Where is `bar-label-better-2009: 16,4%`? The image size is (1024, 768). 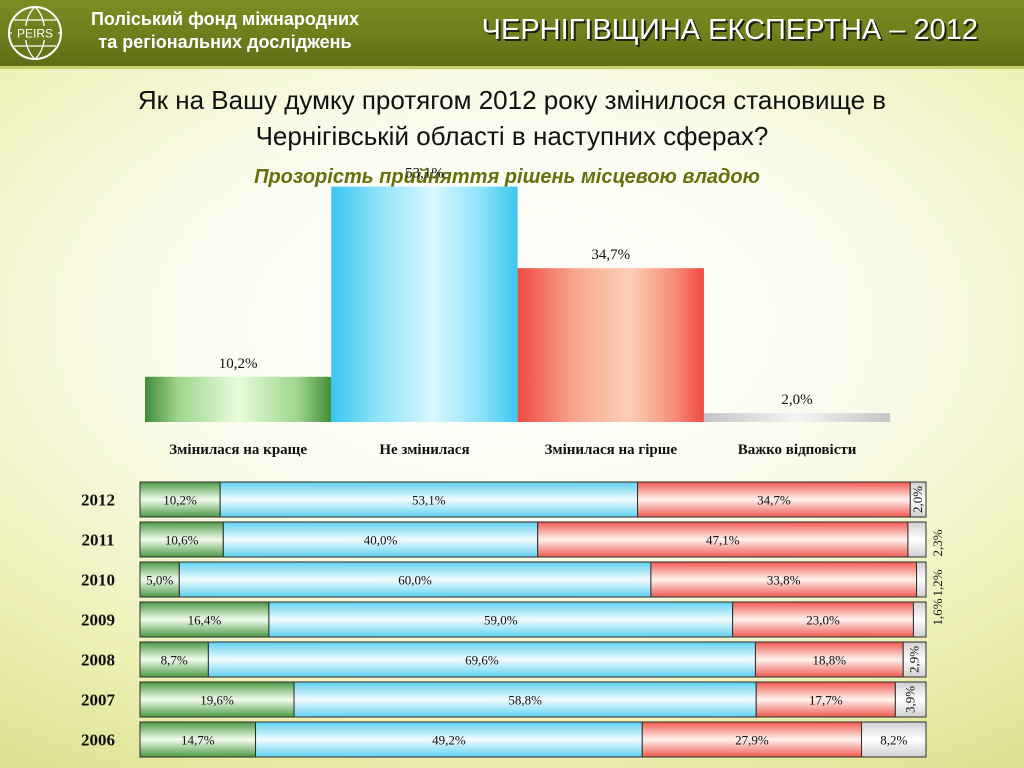 bar-label-better-2009: 16,4% is located at coordinates (205, 620).